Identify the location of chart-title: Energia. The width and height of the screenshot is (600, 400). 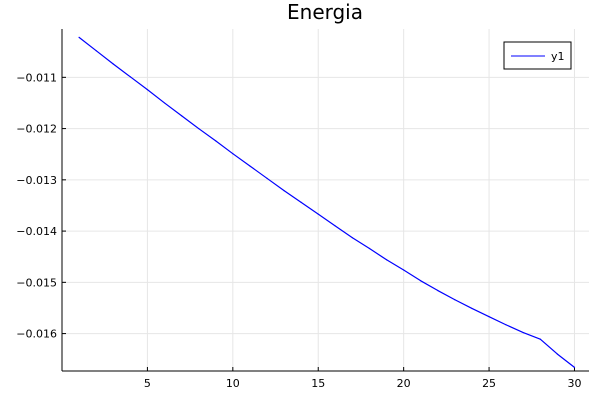
(325, 12).